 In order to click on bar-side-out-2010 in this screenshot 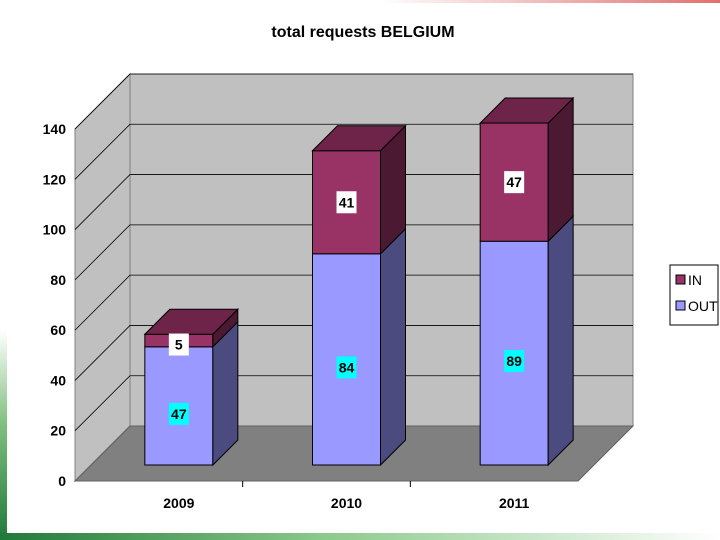, I will do `click(393, 347)`.